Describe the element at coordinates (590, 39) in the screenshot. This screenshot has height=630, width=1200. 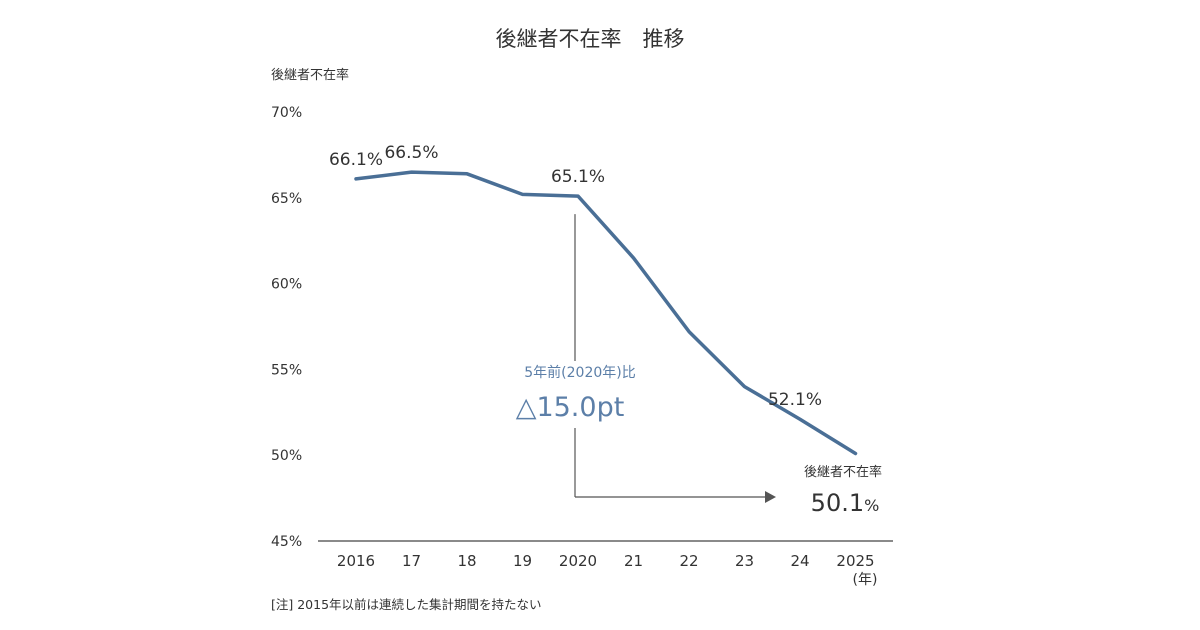
I see `chart-title: 後継者不在率 推移` at that location.